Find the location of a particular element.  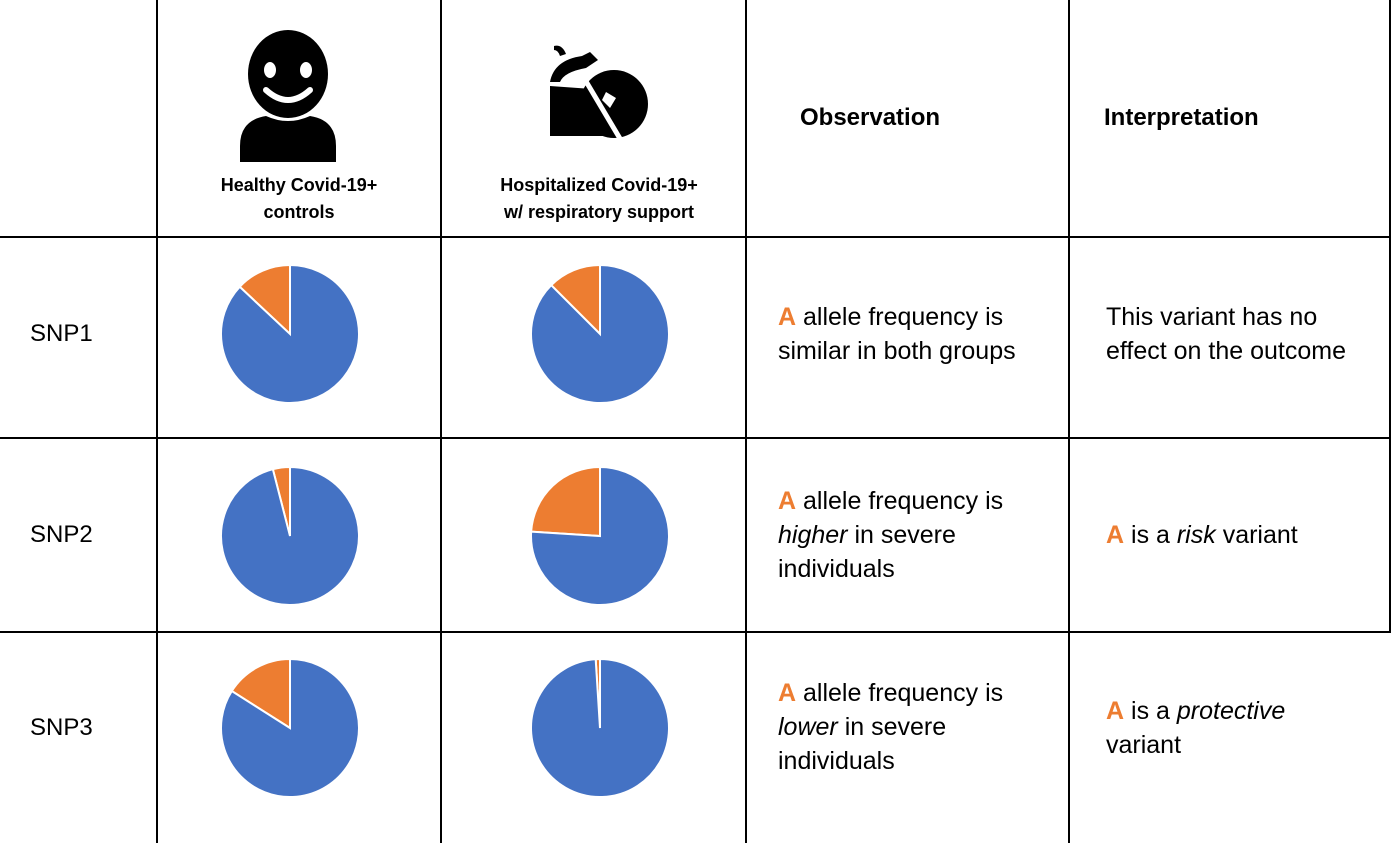

group1-label-line2: controls is located at coordinates (299, 212).